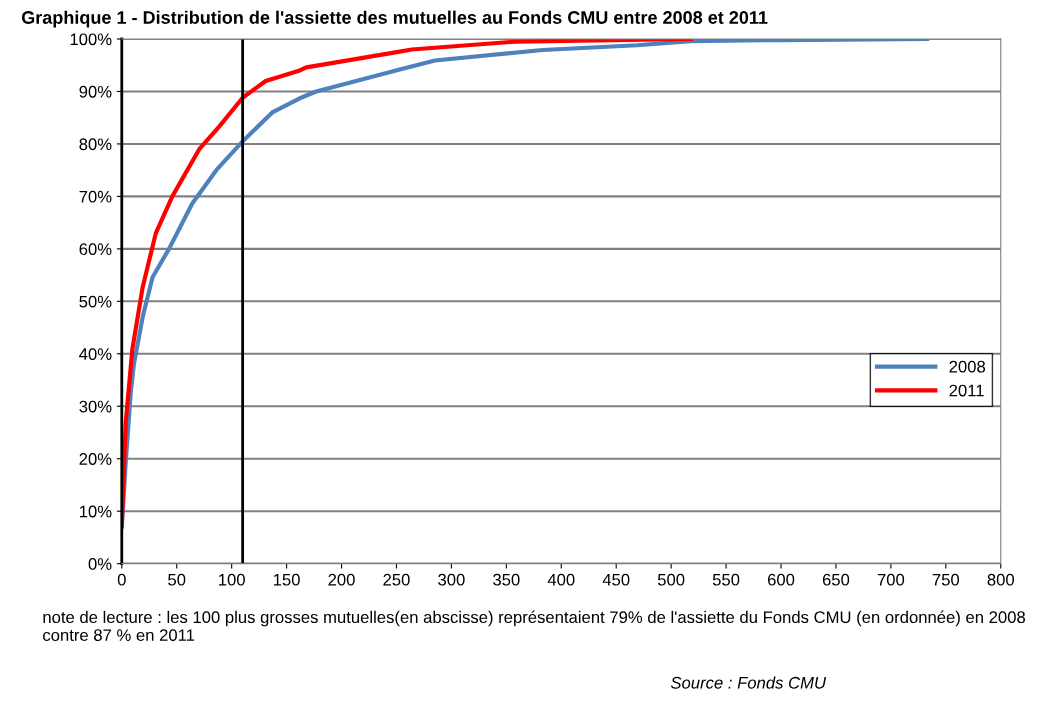 This screenshot has width=1059, height=709. Describe the element at coordinates (232, 579) in the screenshot. I see `x-tick-label: 100` at that location.